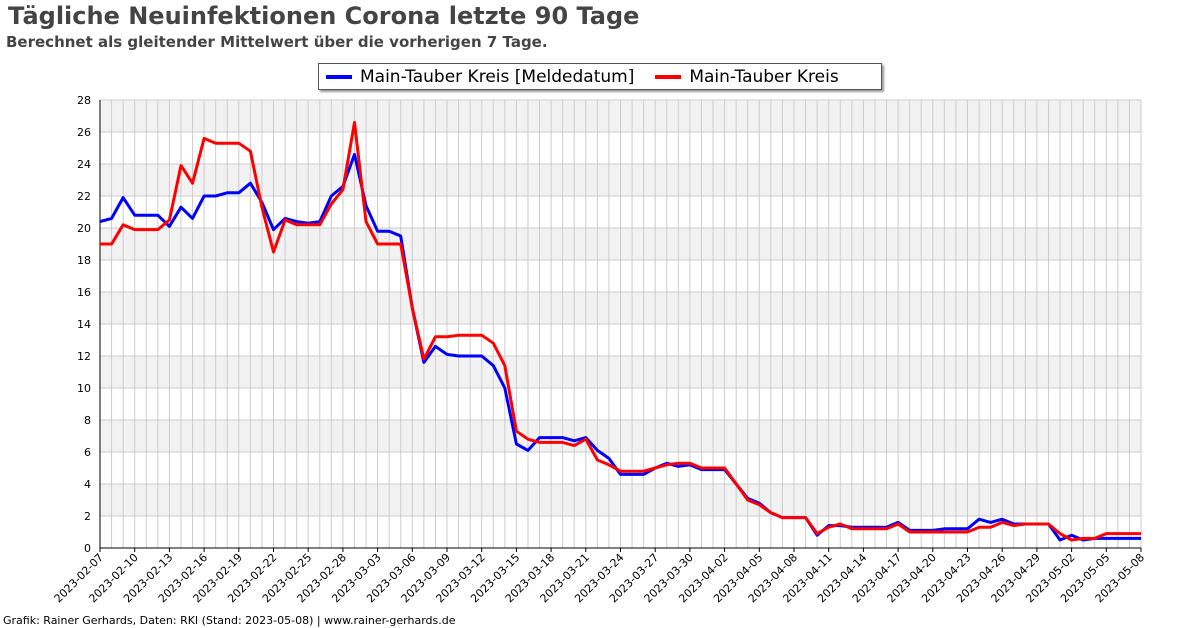 This screenshot has width=1200, height=628. Describe the element at coordinates (87, 548) in the screenshot. I see `y-tick-label: 0` at that location.